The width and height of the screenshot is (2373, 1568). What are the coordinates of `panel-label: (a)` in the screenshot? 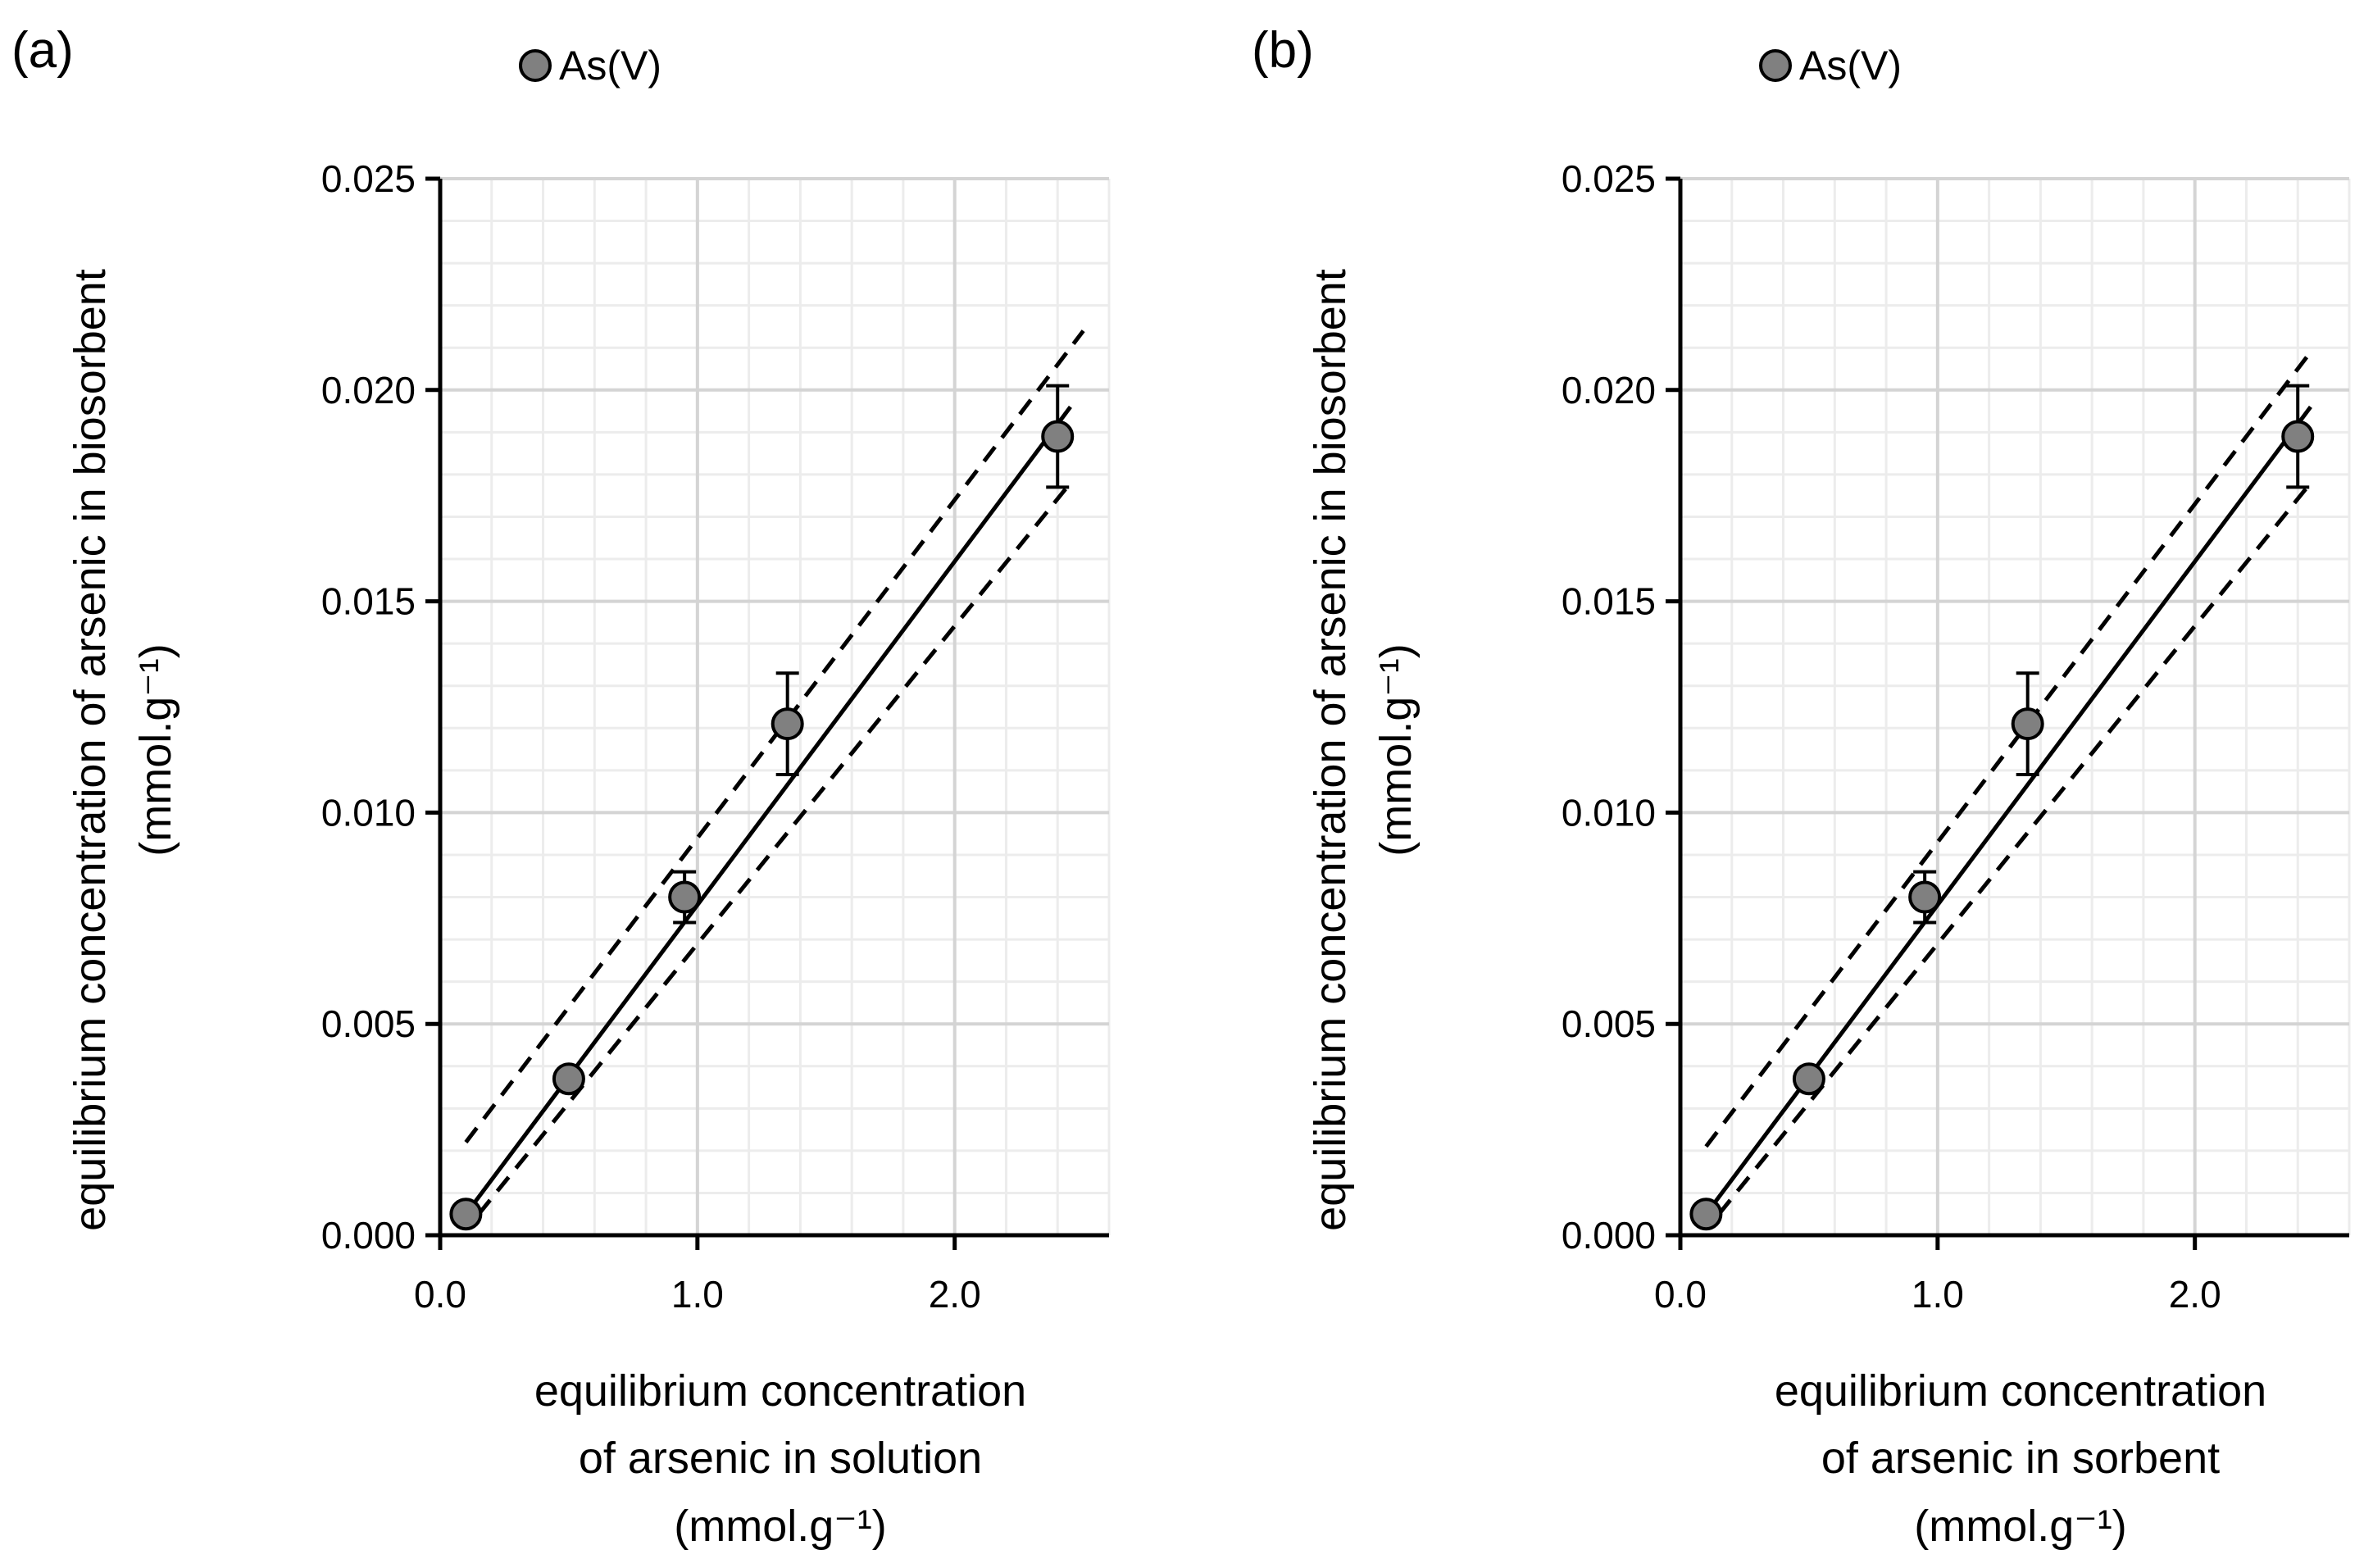 It's located at (42, 50).